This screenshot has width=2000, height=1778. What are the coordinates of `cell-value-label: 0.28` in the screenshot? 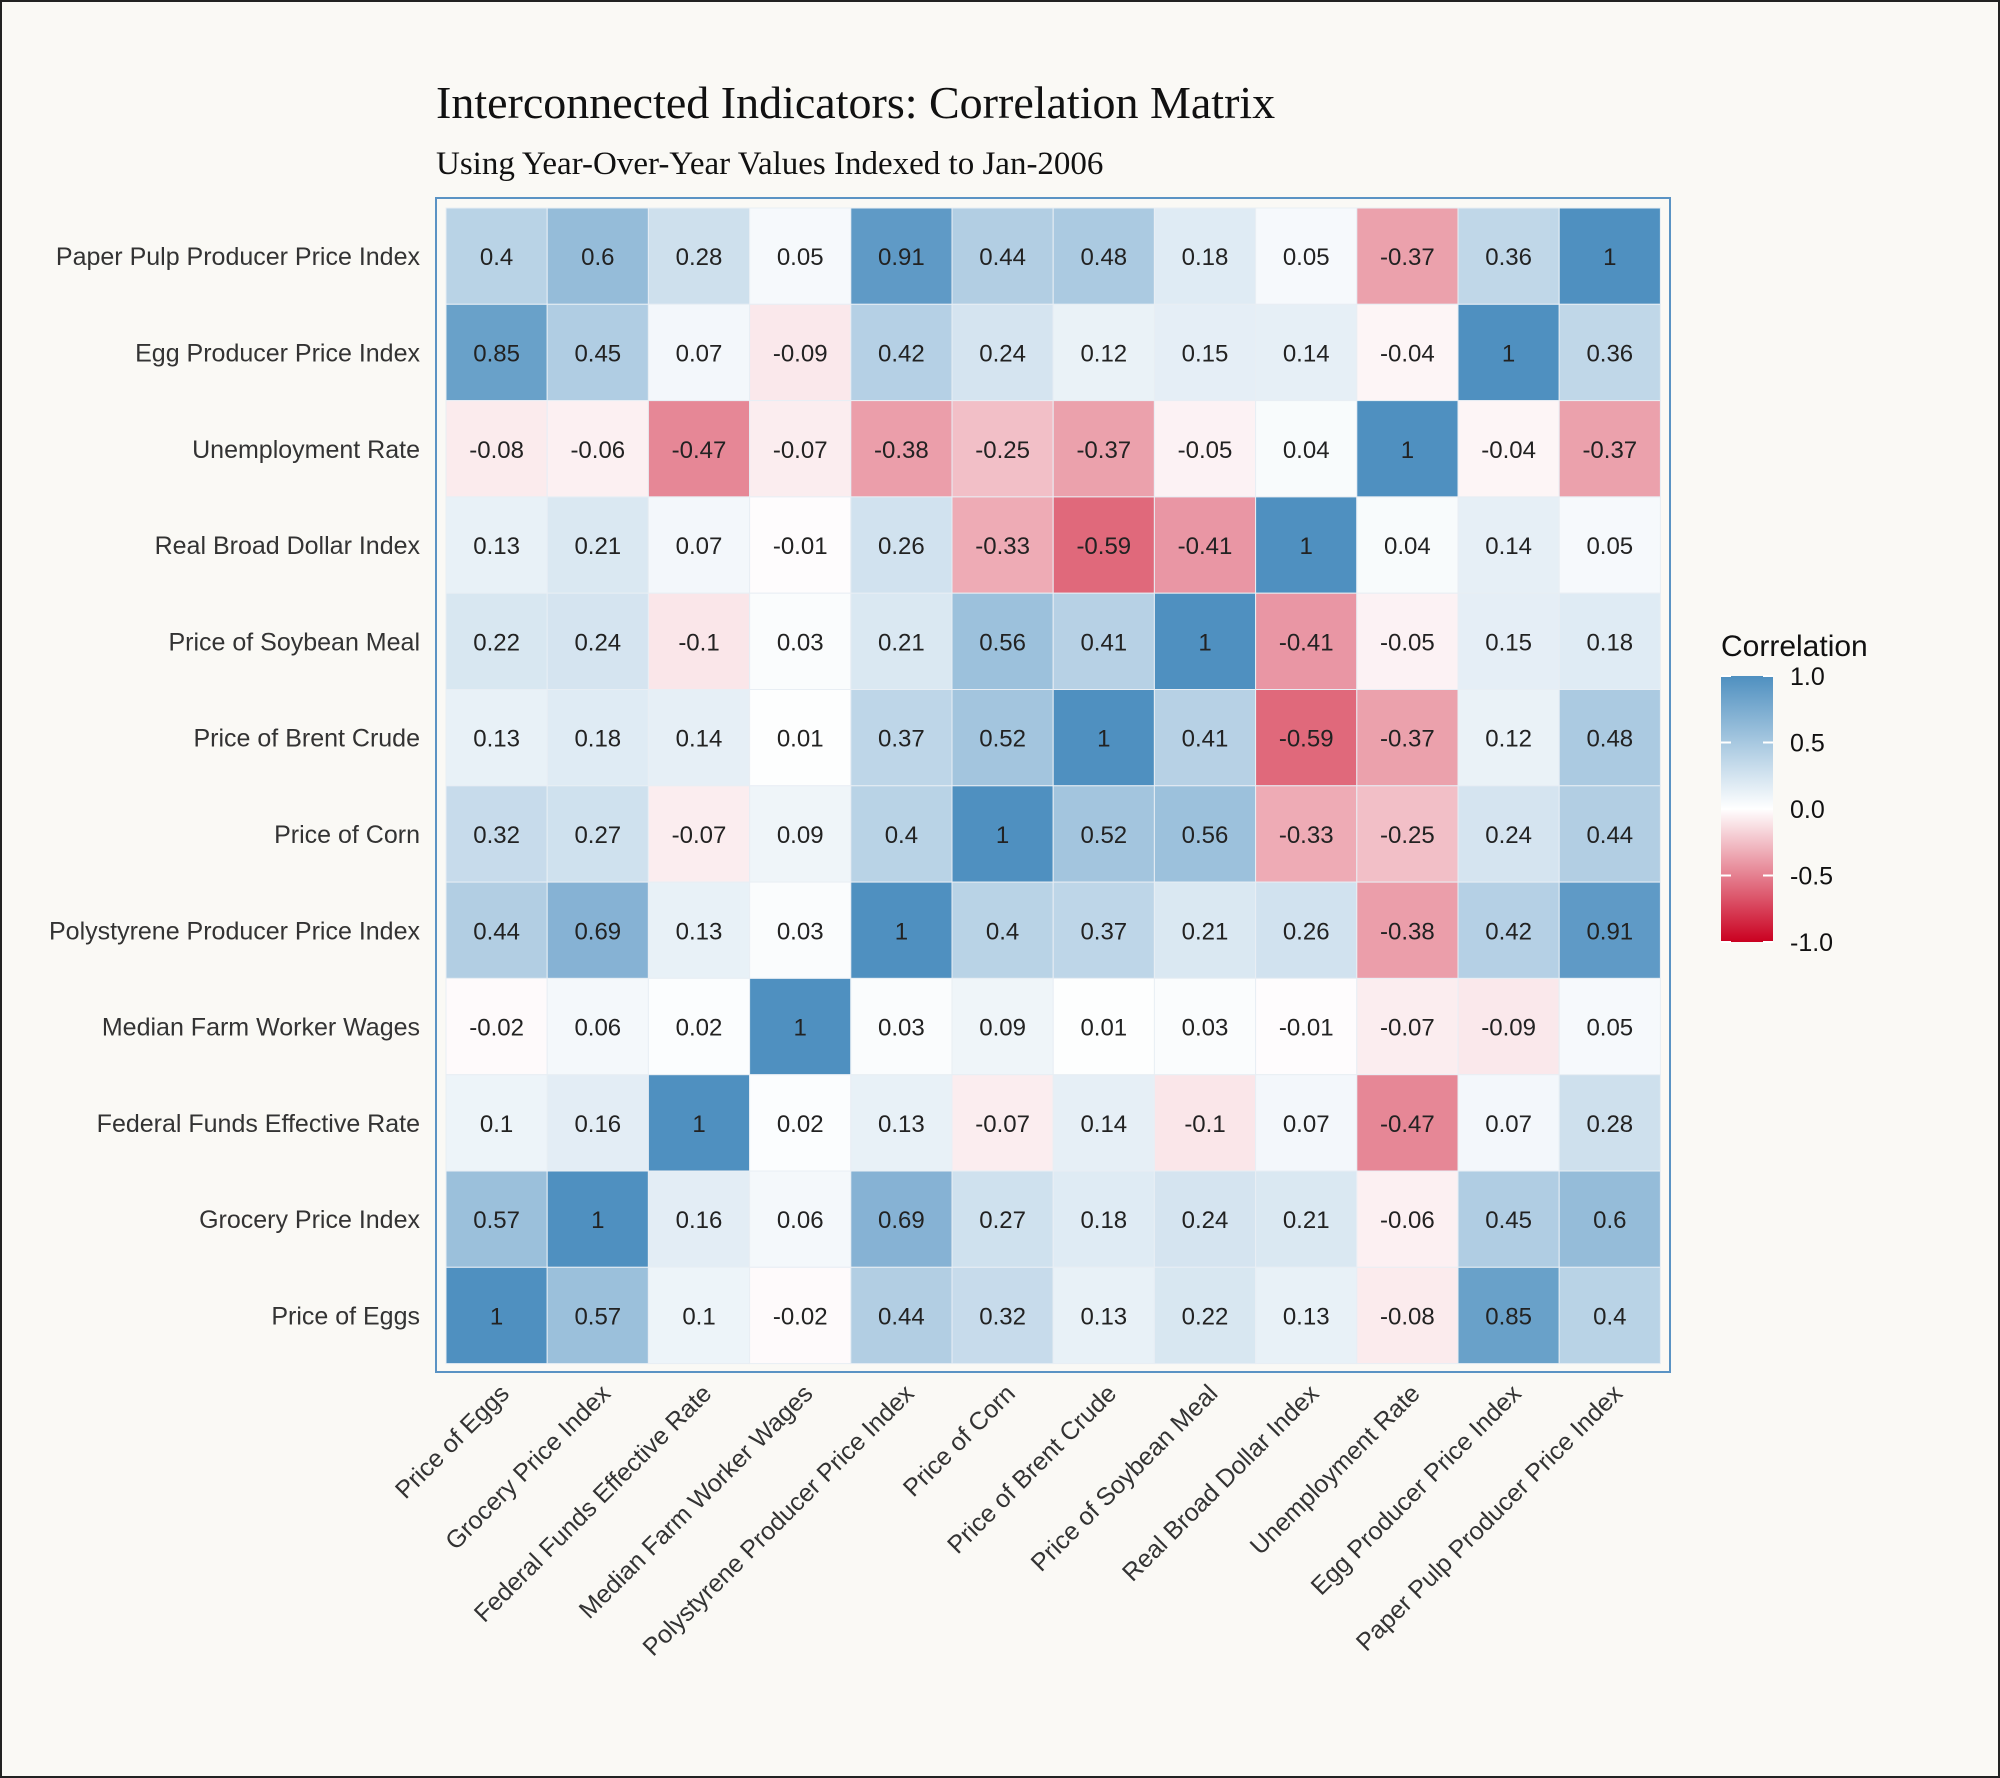 It's located at (699, 257).